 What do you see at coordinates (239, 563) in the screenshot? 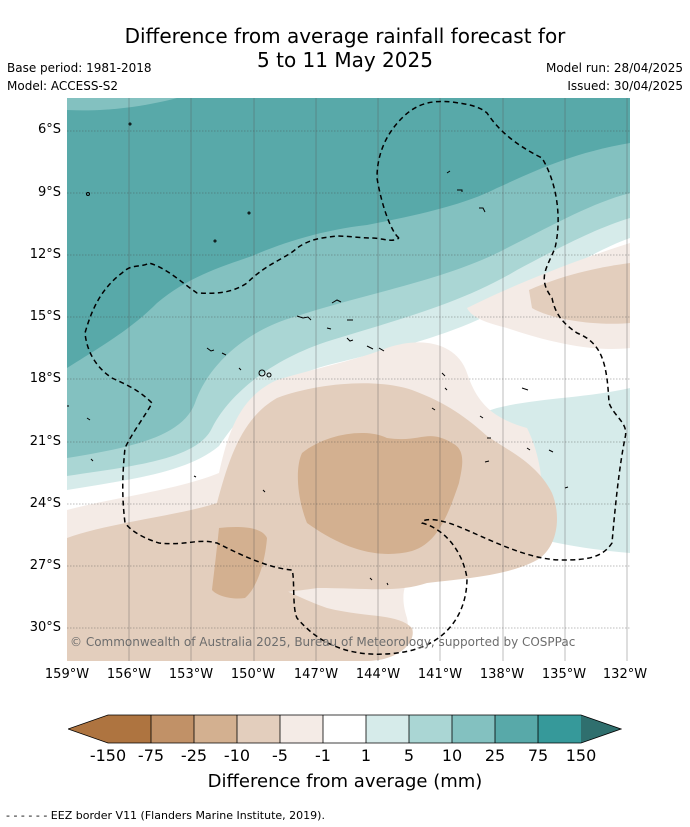
I see `dry-area-10-25-southwest` at bounding box center [239, 563].